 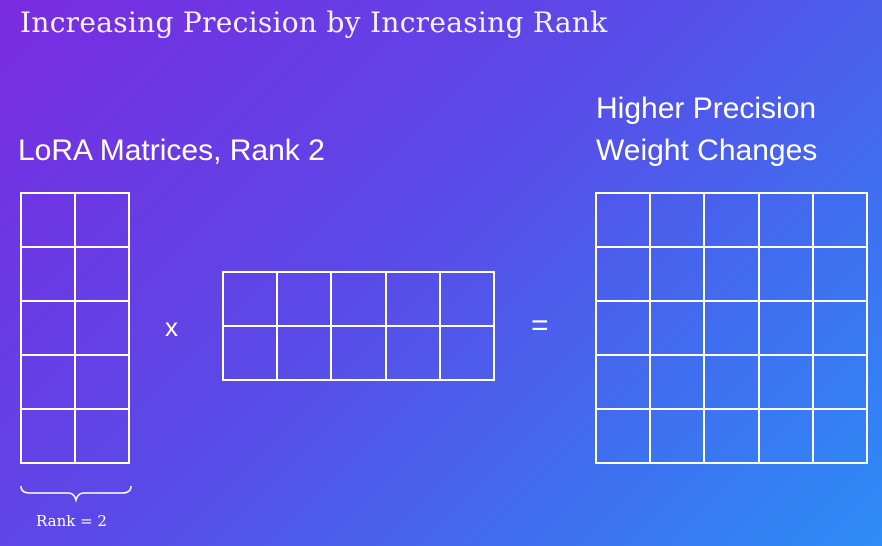 I want to click on lora-matrix-a, so click(x=75, y=328).